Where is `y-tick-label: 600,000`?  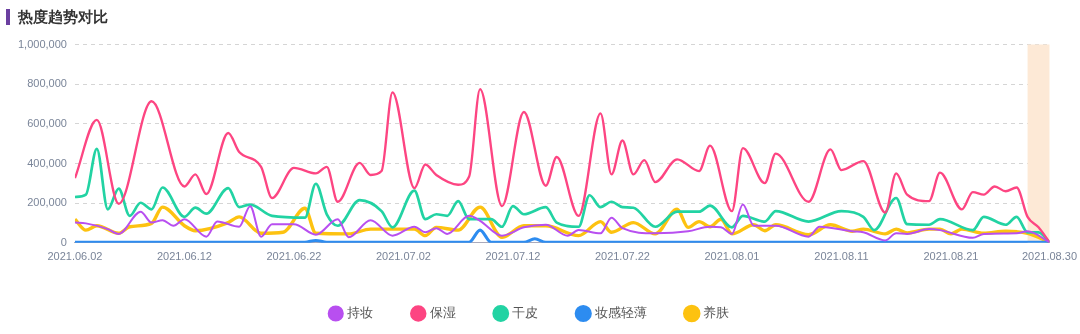
y-tick-label: 600,000 is located at coordinates (47, 122).